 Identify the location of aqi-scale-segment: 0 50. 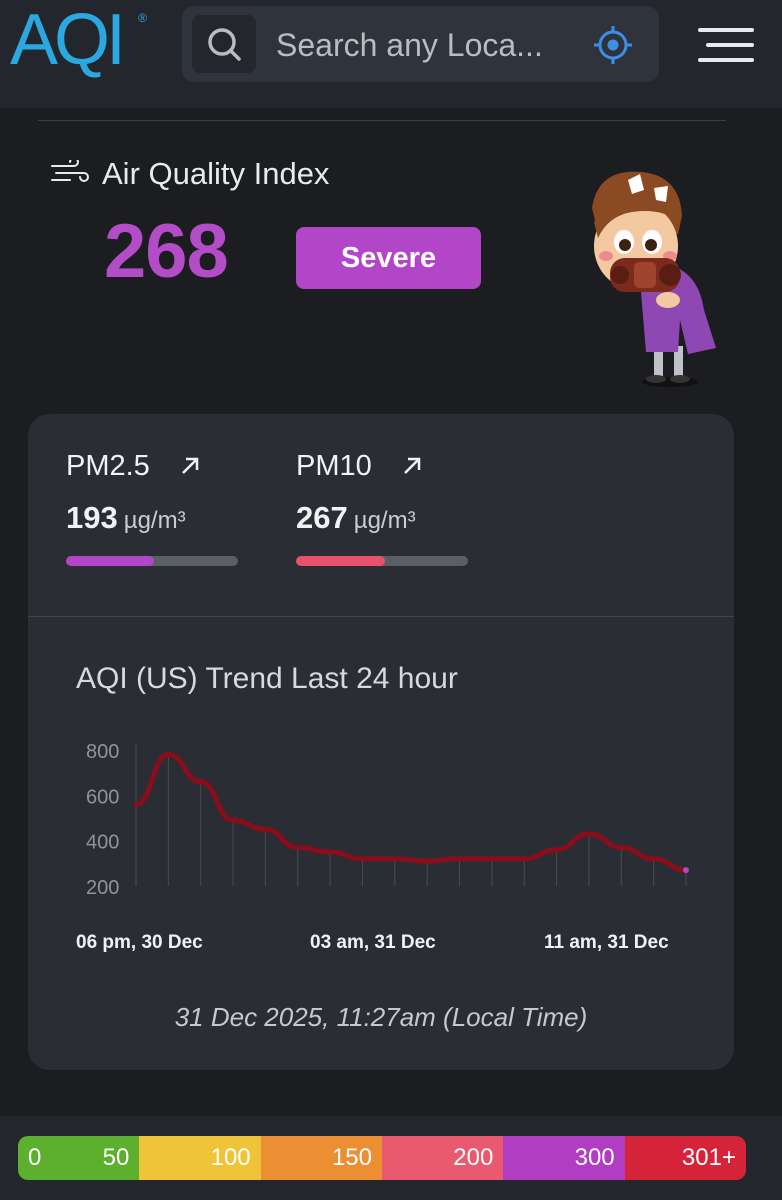
(79, 1158).